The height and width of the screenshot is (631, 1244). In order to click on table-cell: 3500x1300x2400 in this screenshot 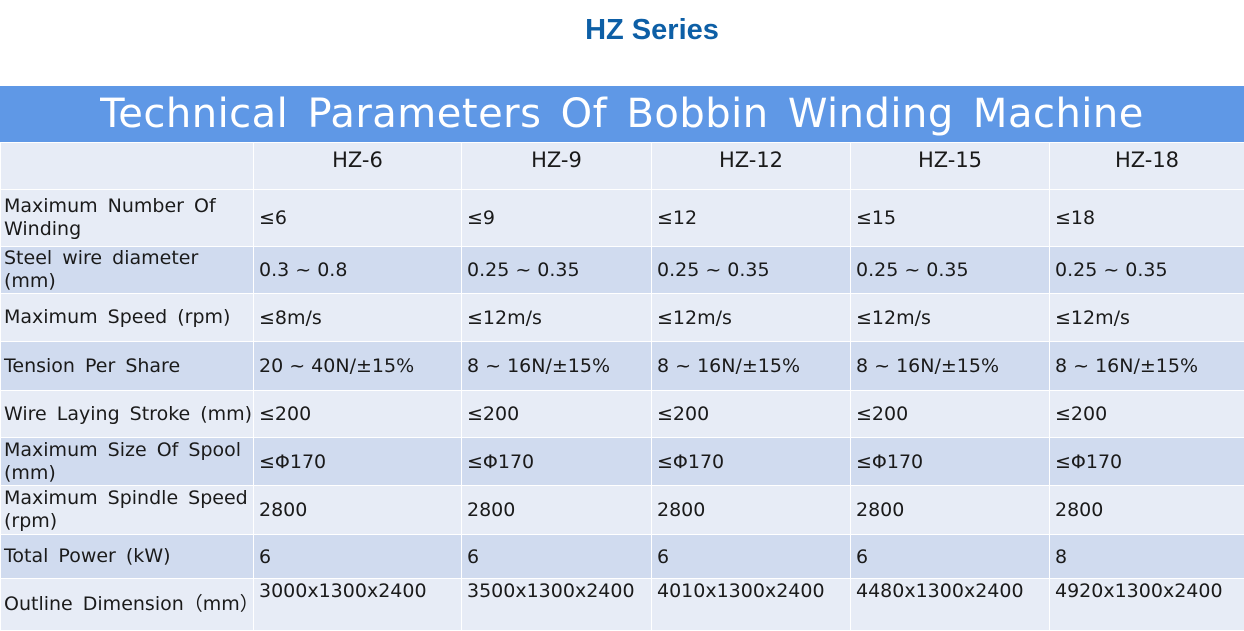, I will do `click(557, 605)`.